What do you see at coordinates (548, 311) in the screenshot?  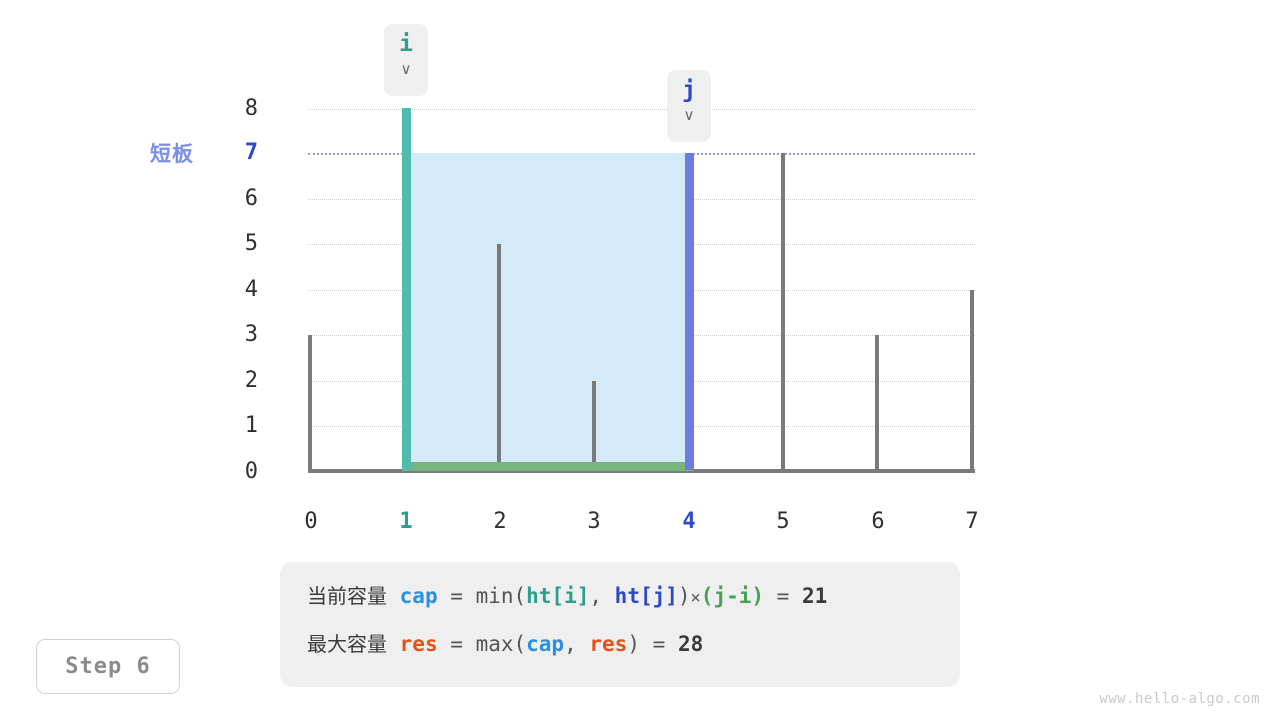 I see `water-area` at bounding box center [548, 311].